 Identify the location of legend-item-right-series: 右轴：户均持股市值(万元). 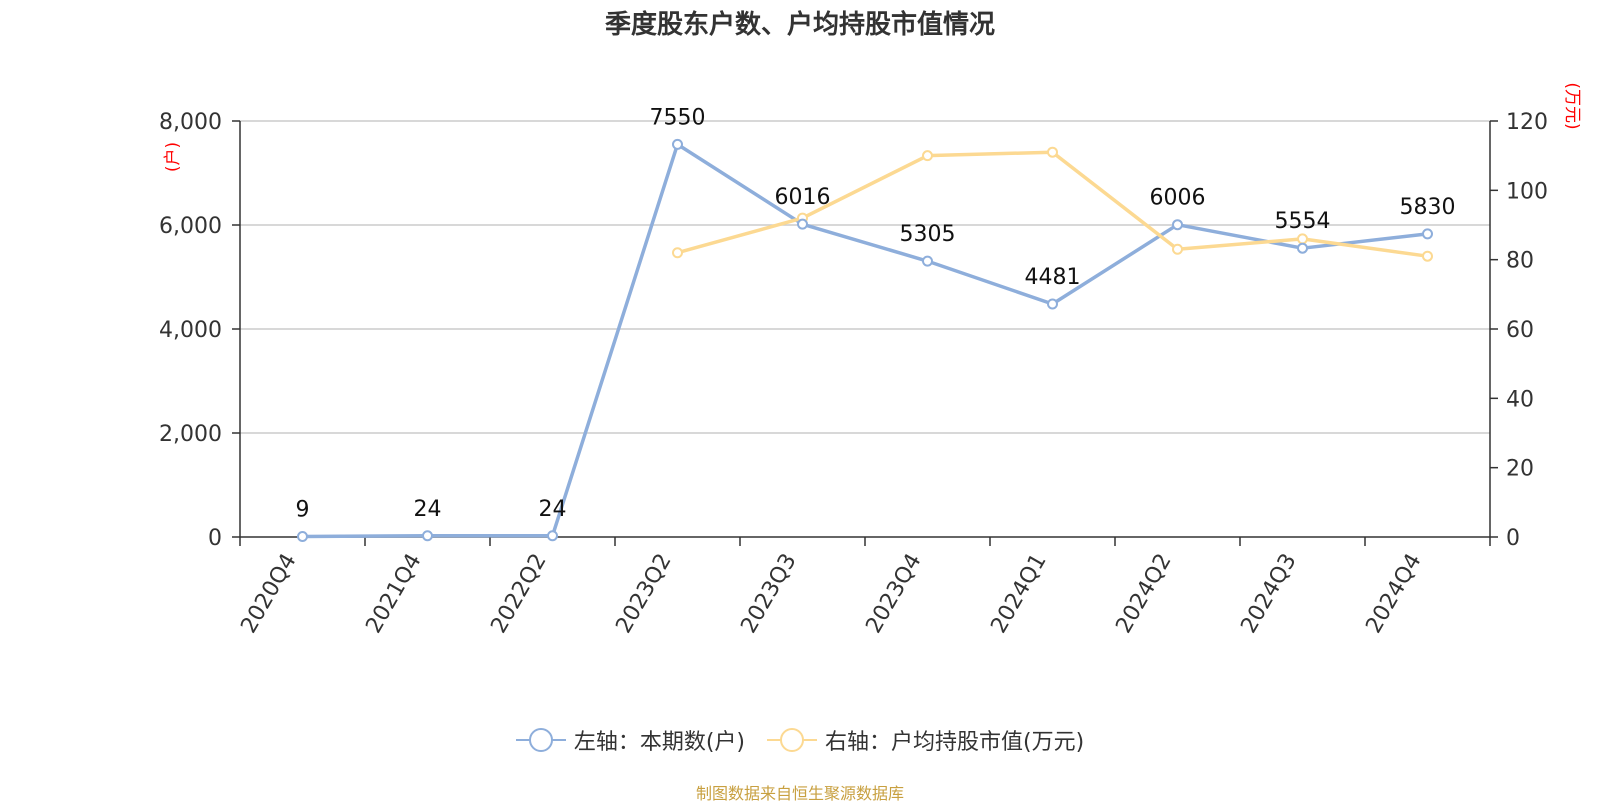
(925, 740).